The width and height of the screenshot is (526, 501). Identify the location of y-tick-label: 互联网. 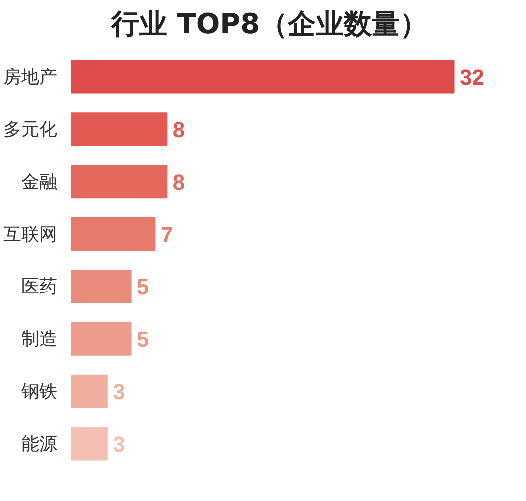
(31, 234).